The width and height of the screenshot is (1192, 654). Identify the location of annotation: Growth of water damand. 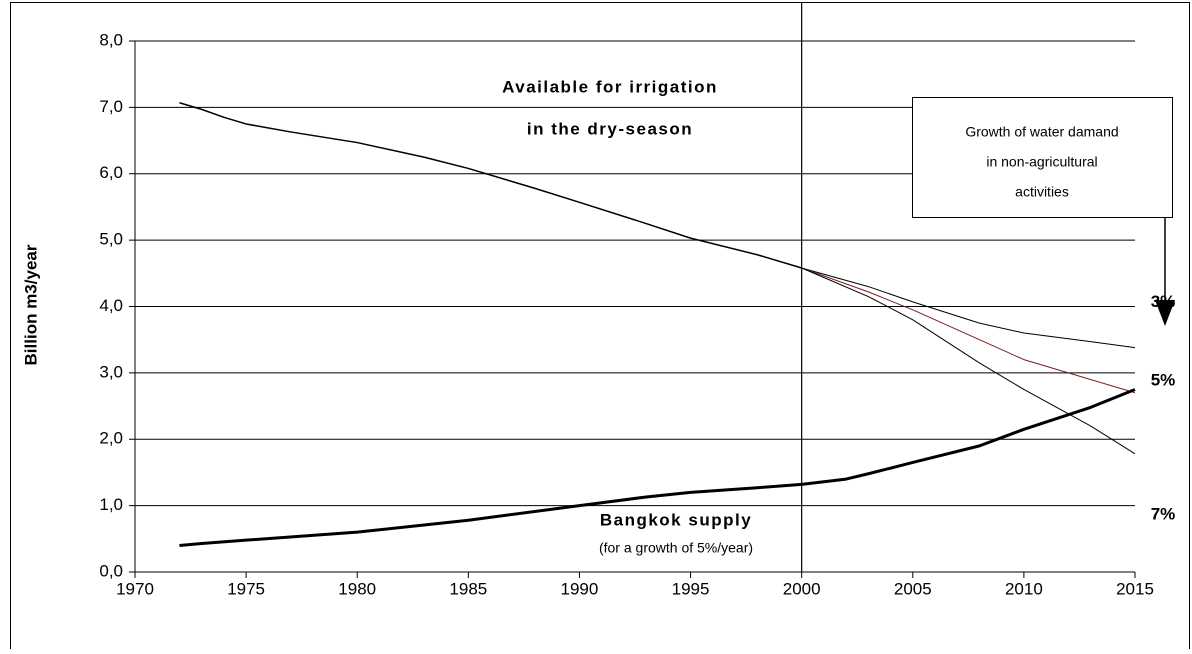
(1041, 132).